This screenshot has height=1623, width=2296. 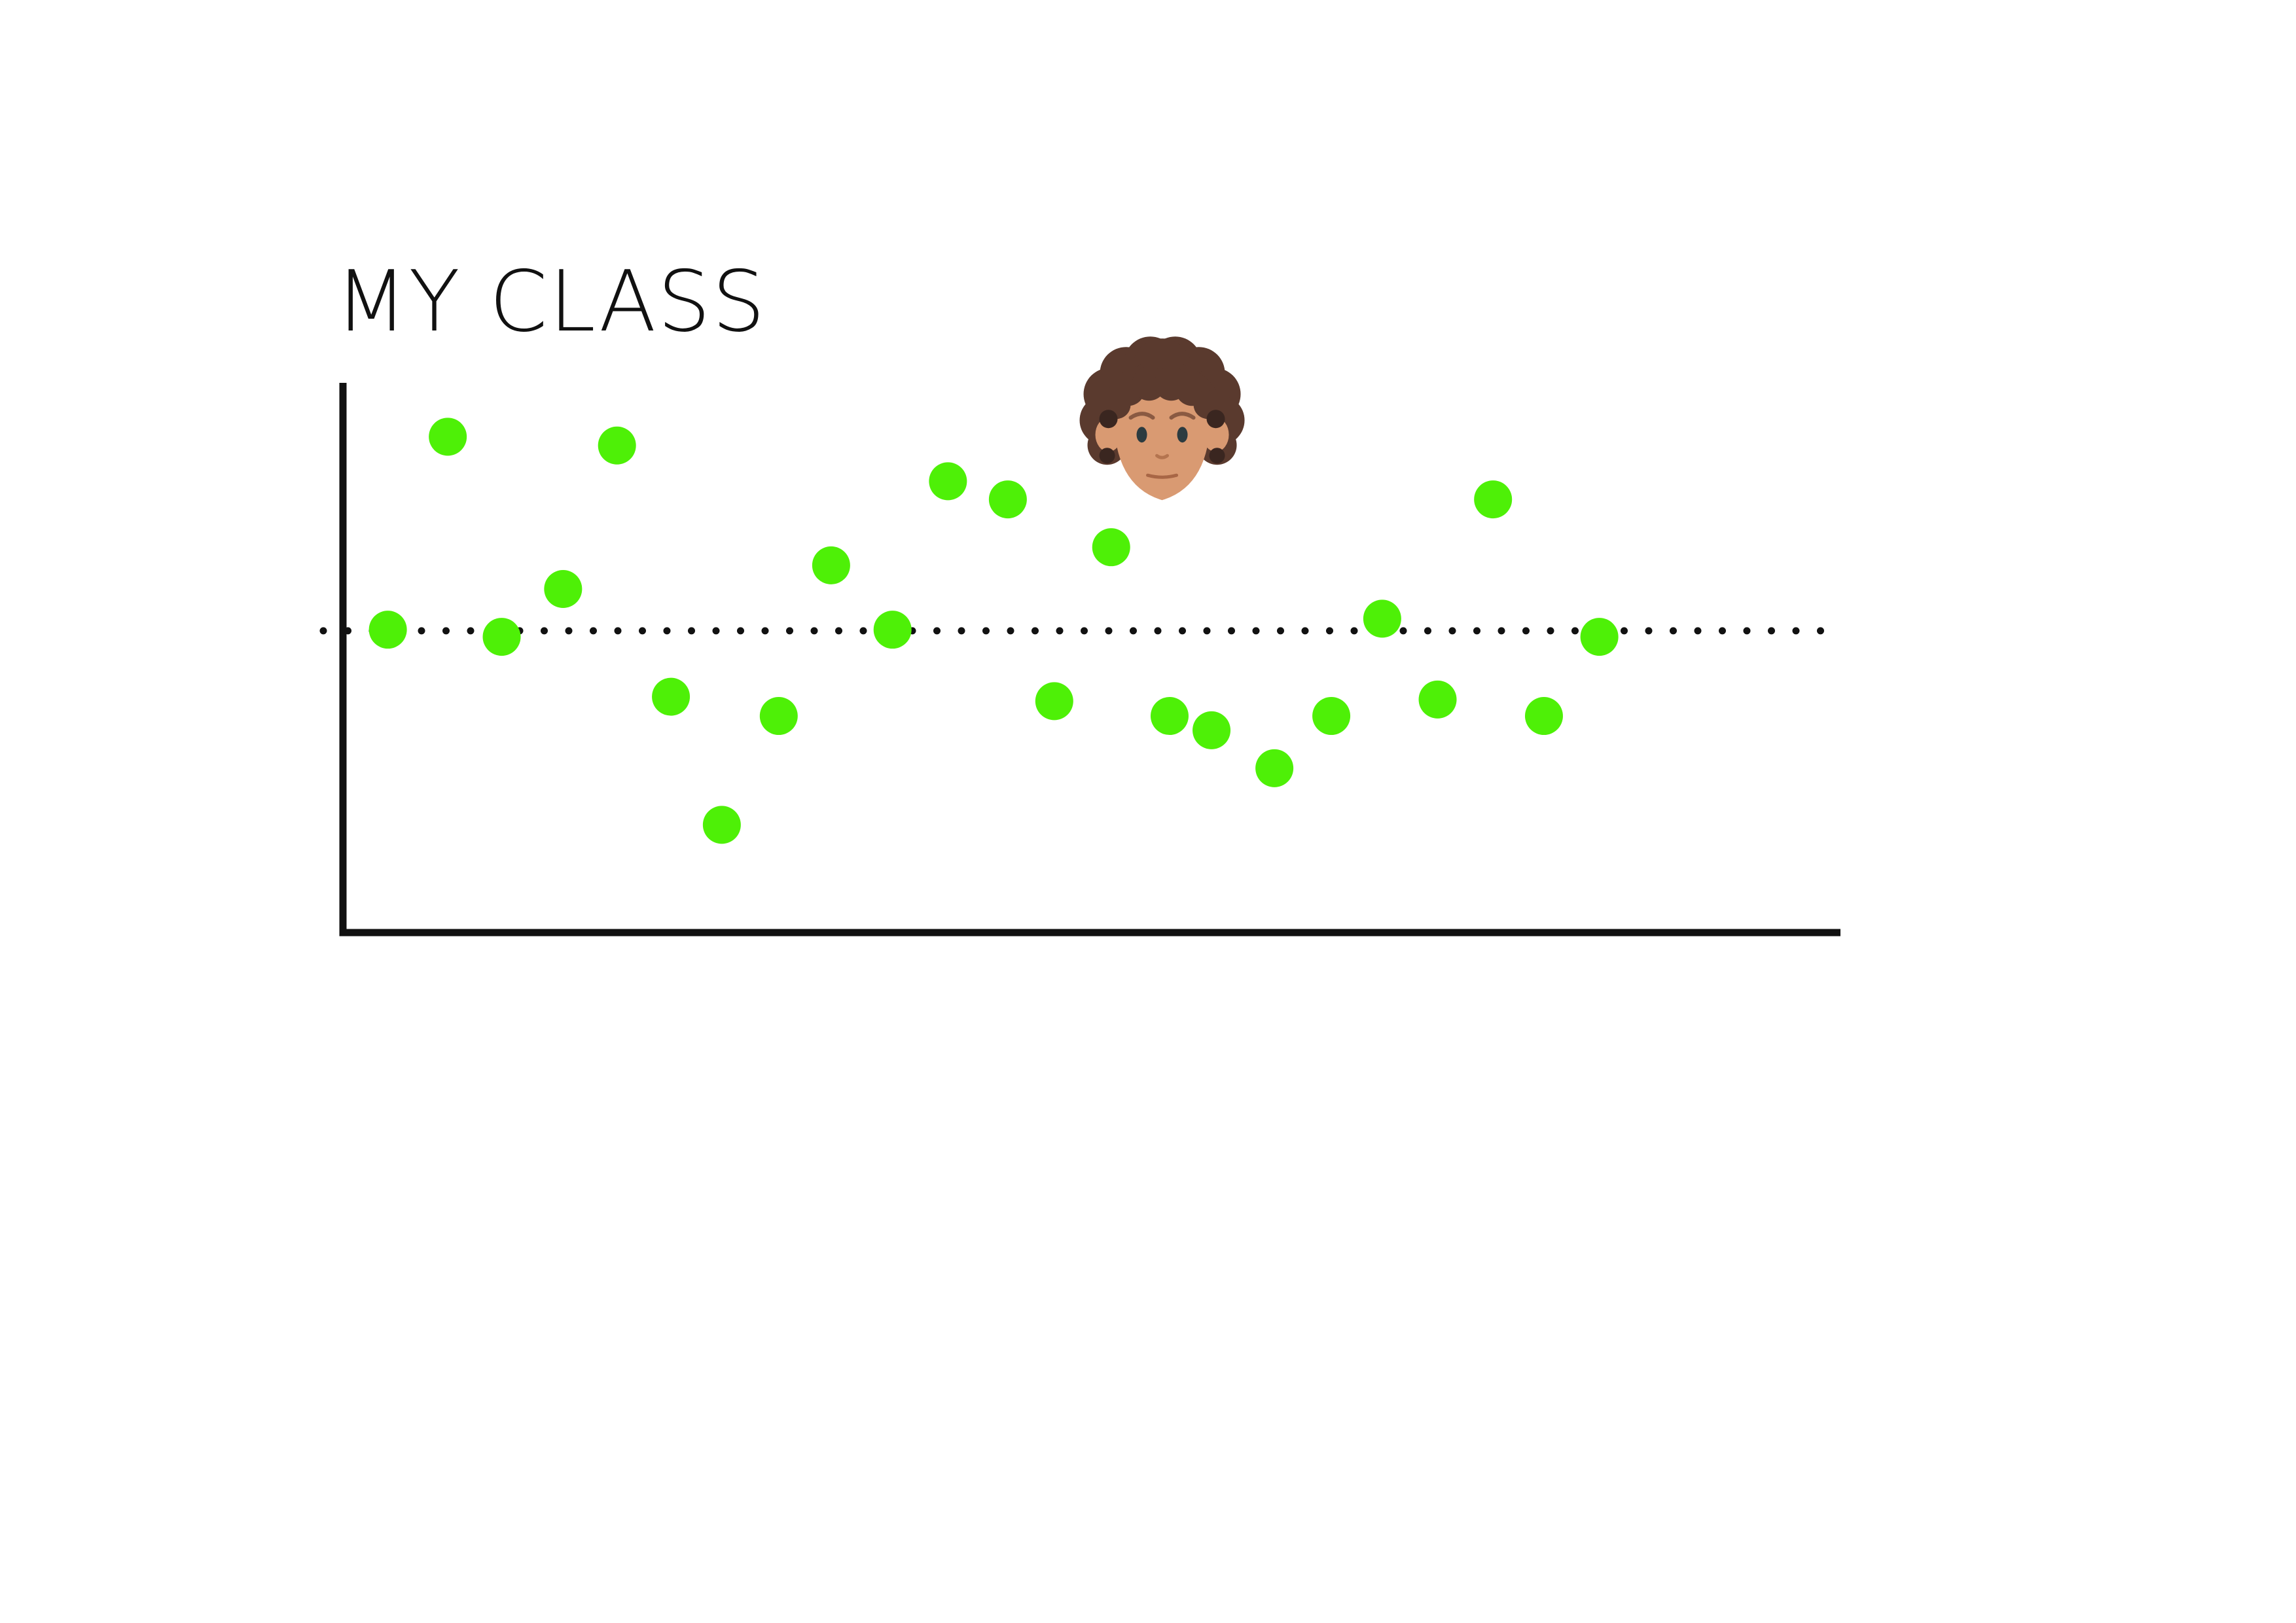 I want to click on chart-title: MY CLASS, so click(x=550, y=302).